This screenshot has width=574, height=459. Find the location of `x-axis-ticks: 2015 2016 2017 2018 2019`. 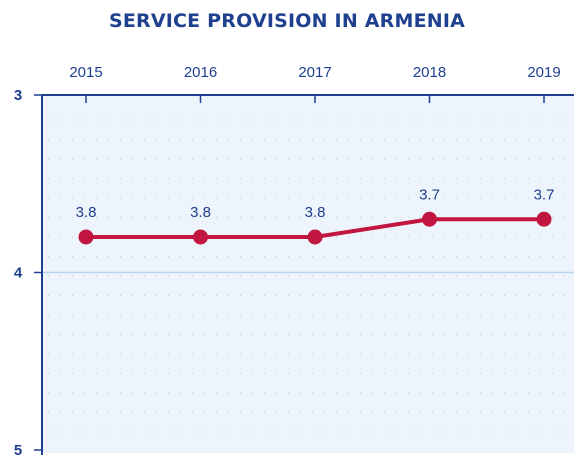

x-axis-ticks: 2015 2016 2017 2018 2019 is located at coordinates (315, 83).